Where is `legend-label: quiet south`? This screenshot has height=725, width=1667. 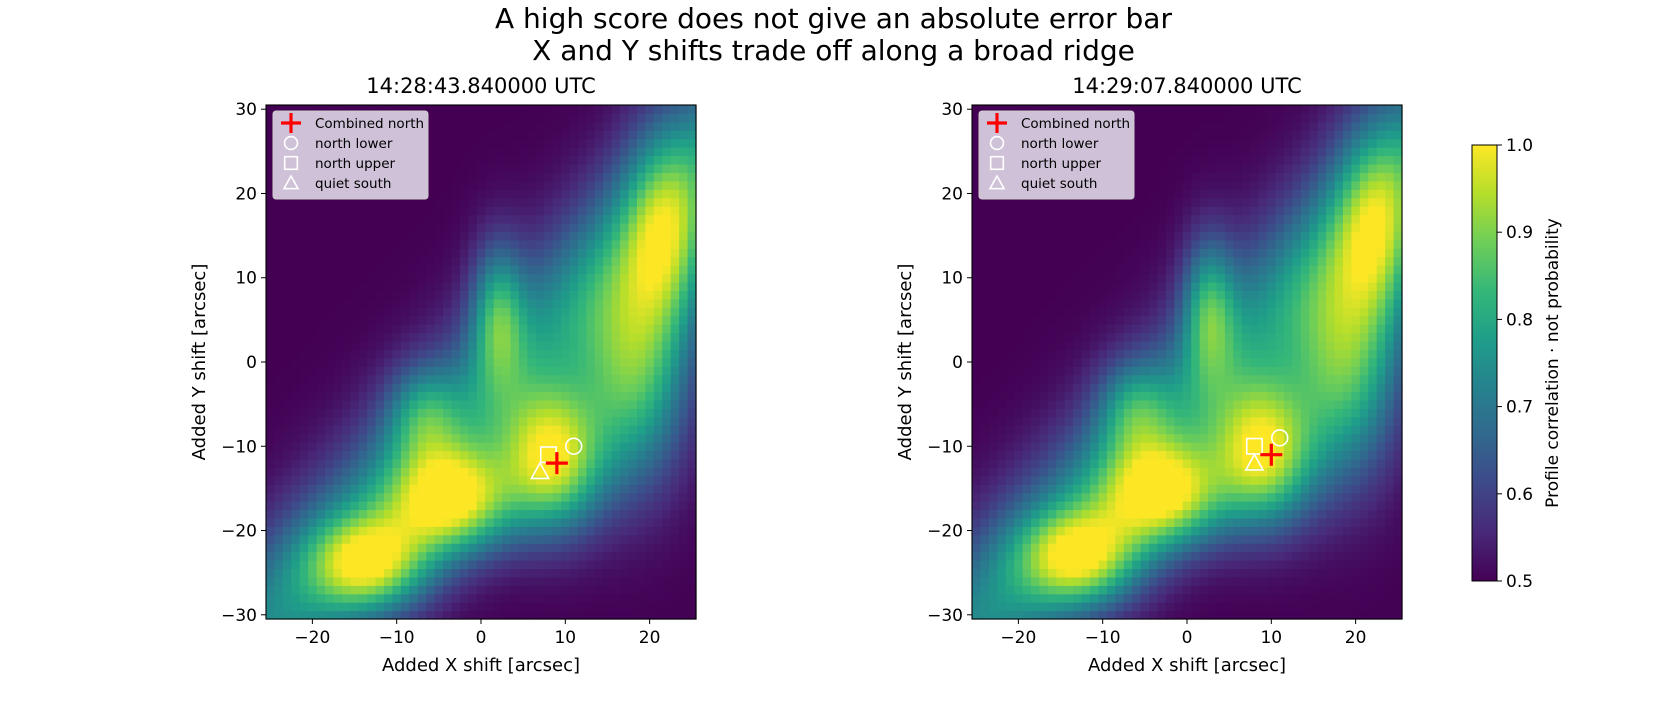
legend-label: quiet south is located at coordinates (353, 184).